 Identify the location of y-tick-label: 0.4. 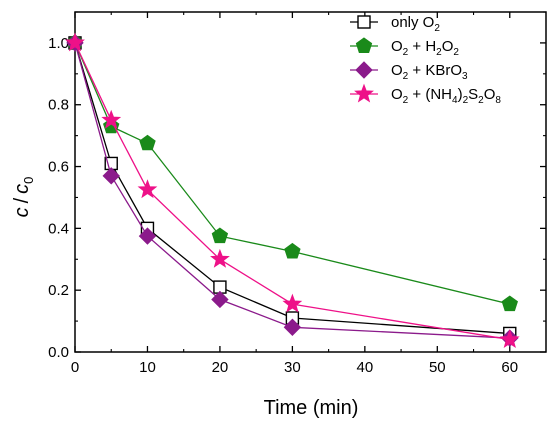
(58, 228).